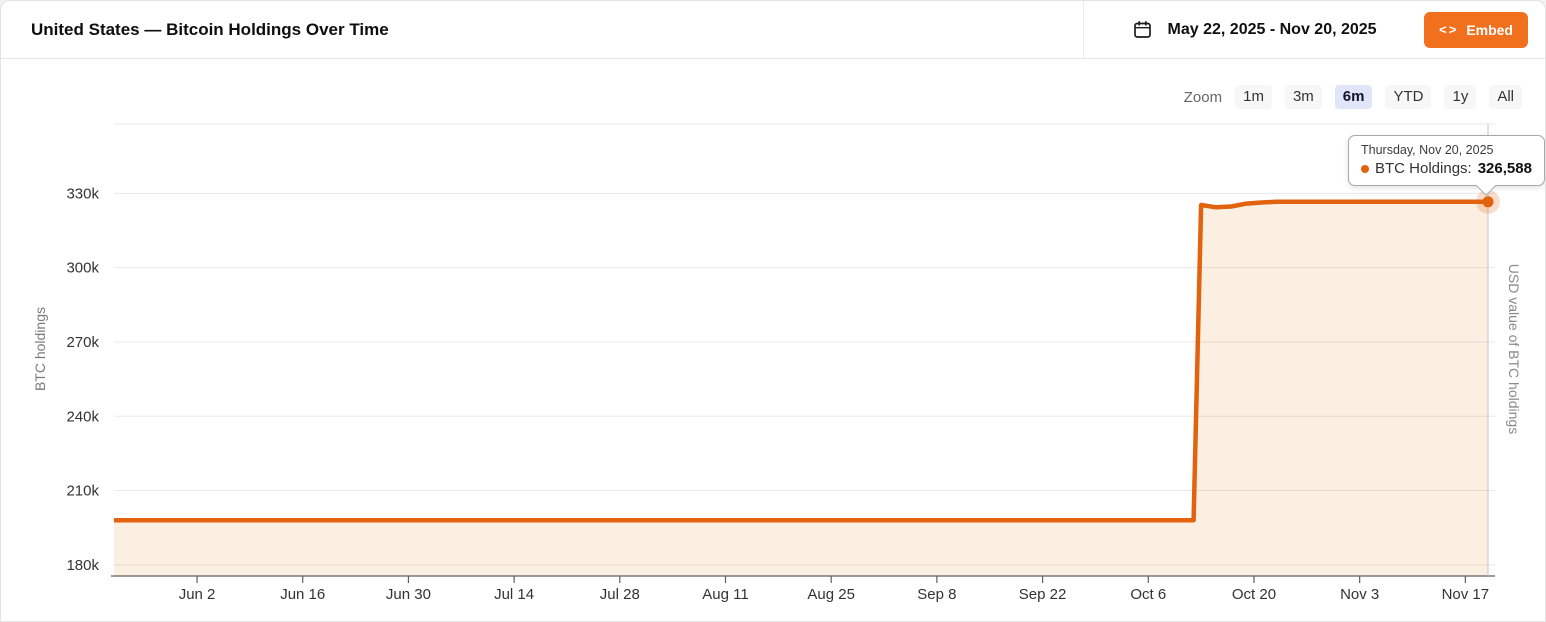 Image resolution: width=1546 pixels, height=622 pixels. I want to click on calendar-icon, so click(1142, 29).